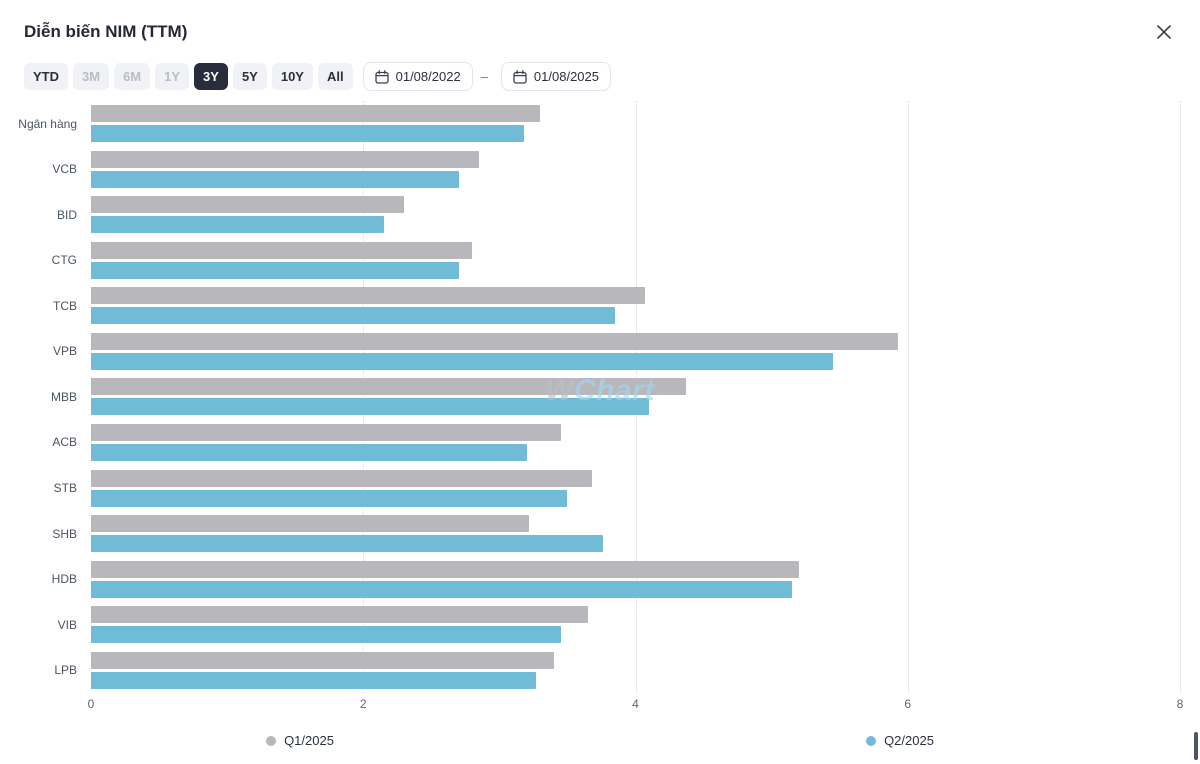 The width and height of the screenshot is (1200, 764). What do you see at coordinates (132, 76) in the screenshot?
I see `range-button-6m: 6M` at bounding box center [132, 76].